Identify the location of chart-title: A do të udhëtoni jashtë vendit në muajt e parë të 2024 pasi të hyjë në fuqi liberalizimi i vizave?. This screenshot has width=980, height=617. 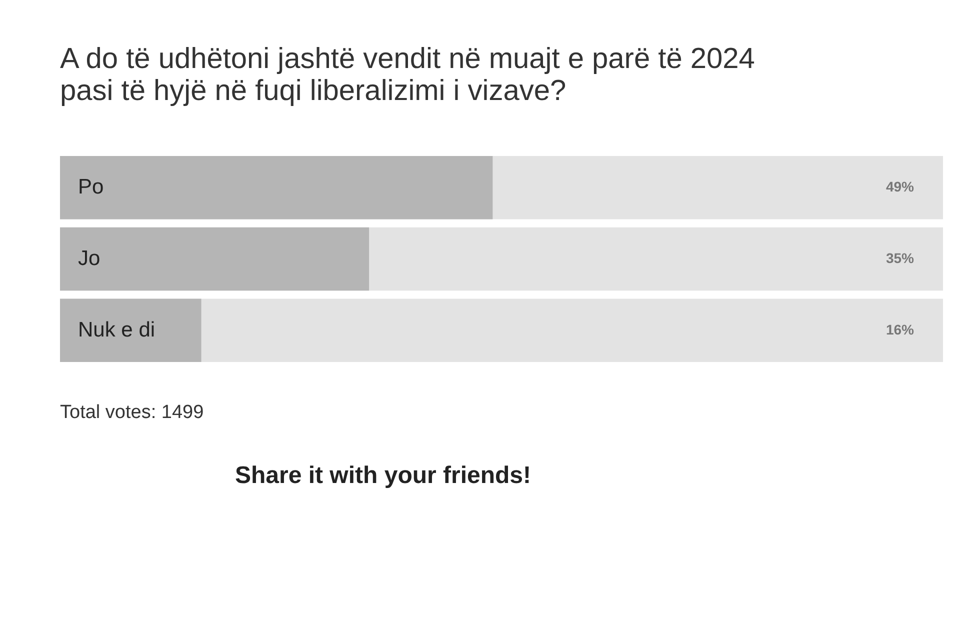
(407, 75).